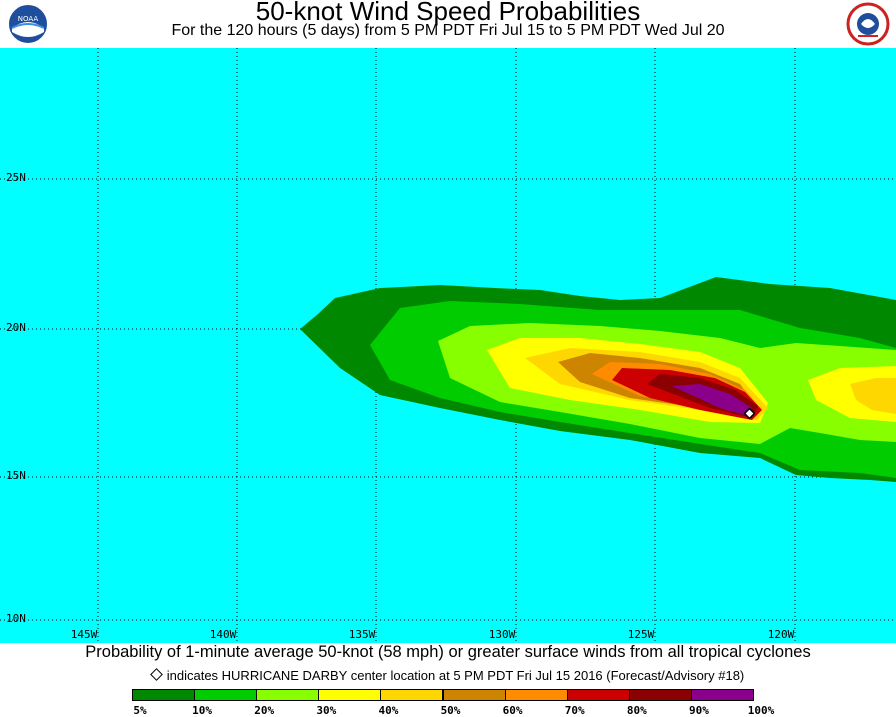 The image size is (896, 717). What do you see at coordinates (16, 177) in the screenshot?
I see `lat-label: 25N` at bounding box center [16, 177].